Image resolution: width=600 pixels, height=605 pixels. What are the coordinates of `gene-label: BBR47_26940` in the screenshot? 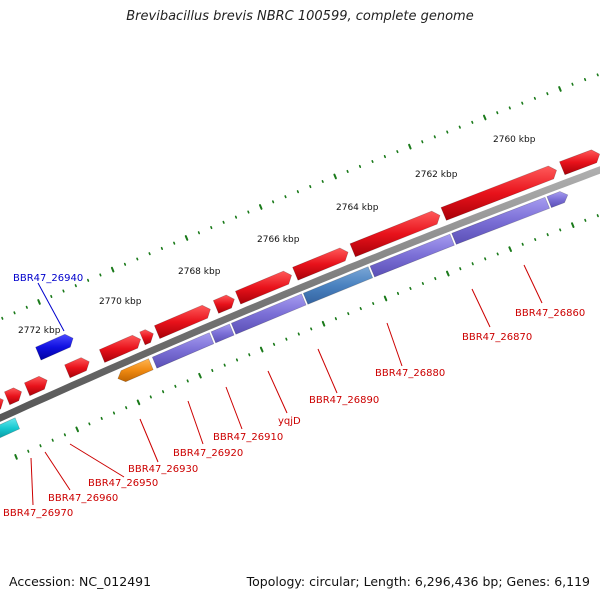 It's located at (48, 278).